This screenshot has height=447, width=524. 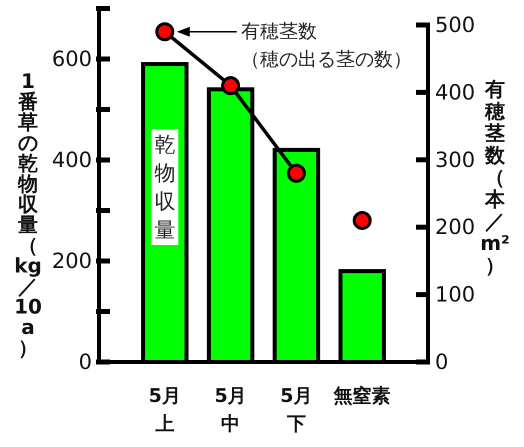 I want to click on y-tick-label: 600, so click(x=72, y=59).